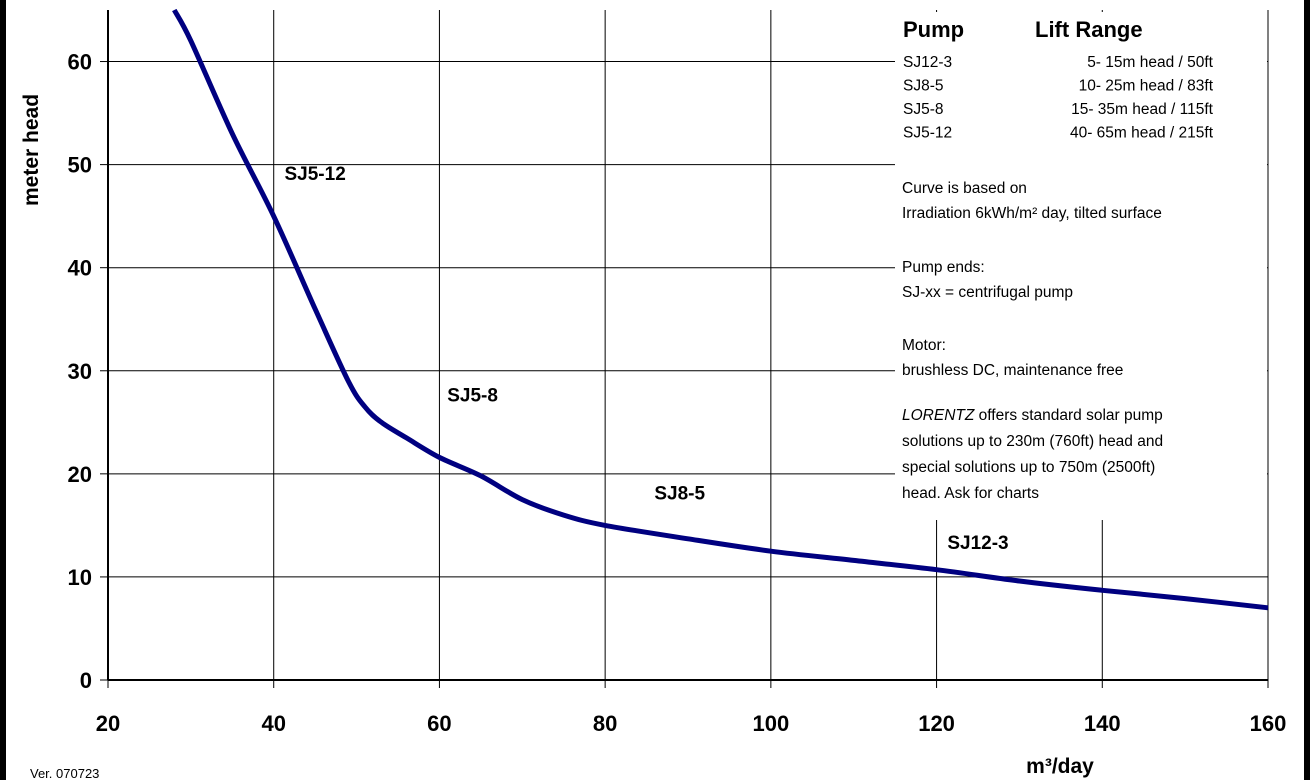 This screenshot has height=780, width=1310. I want to click on y-tick-label: 30, so click(80, 371).